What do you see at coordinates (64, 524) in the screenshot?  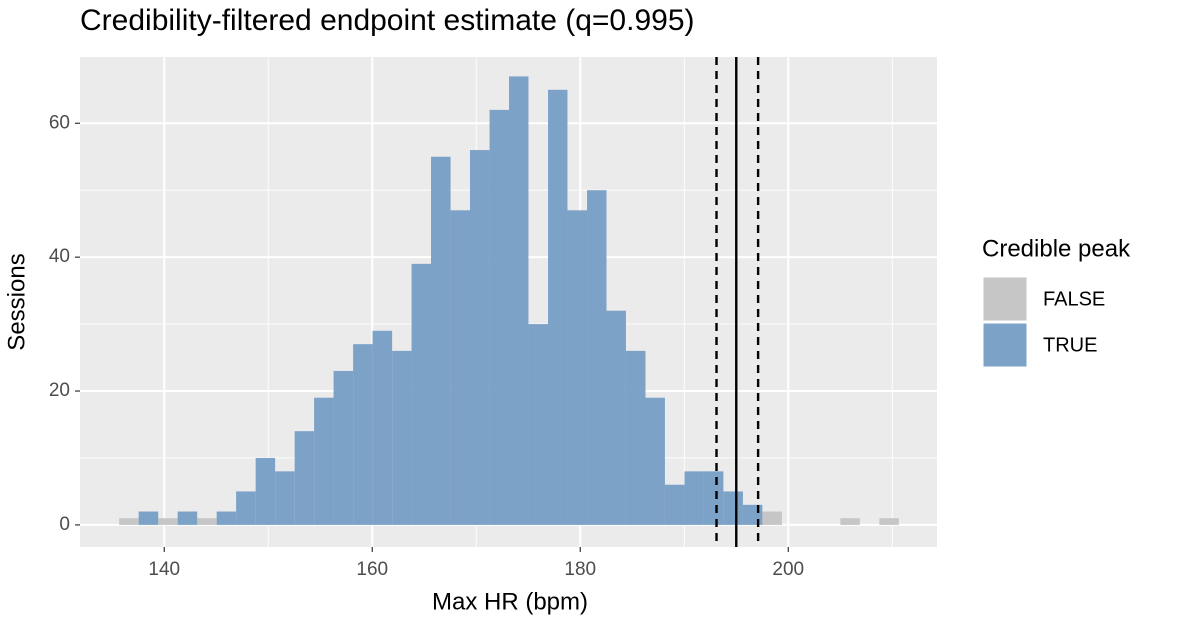 I see `y-tick-label: 0` at bounding box center [64, 524].